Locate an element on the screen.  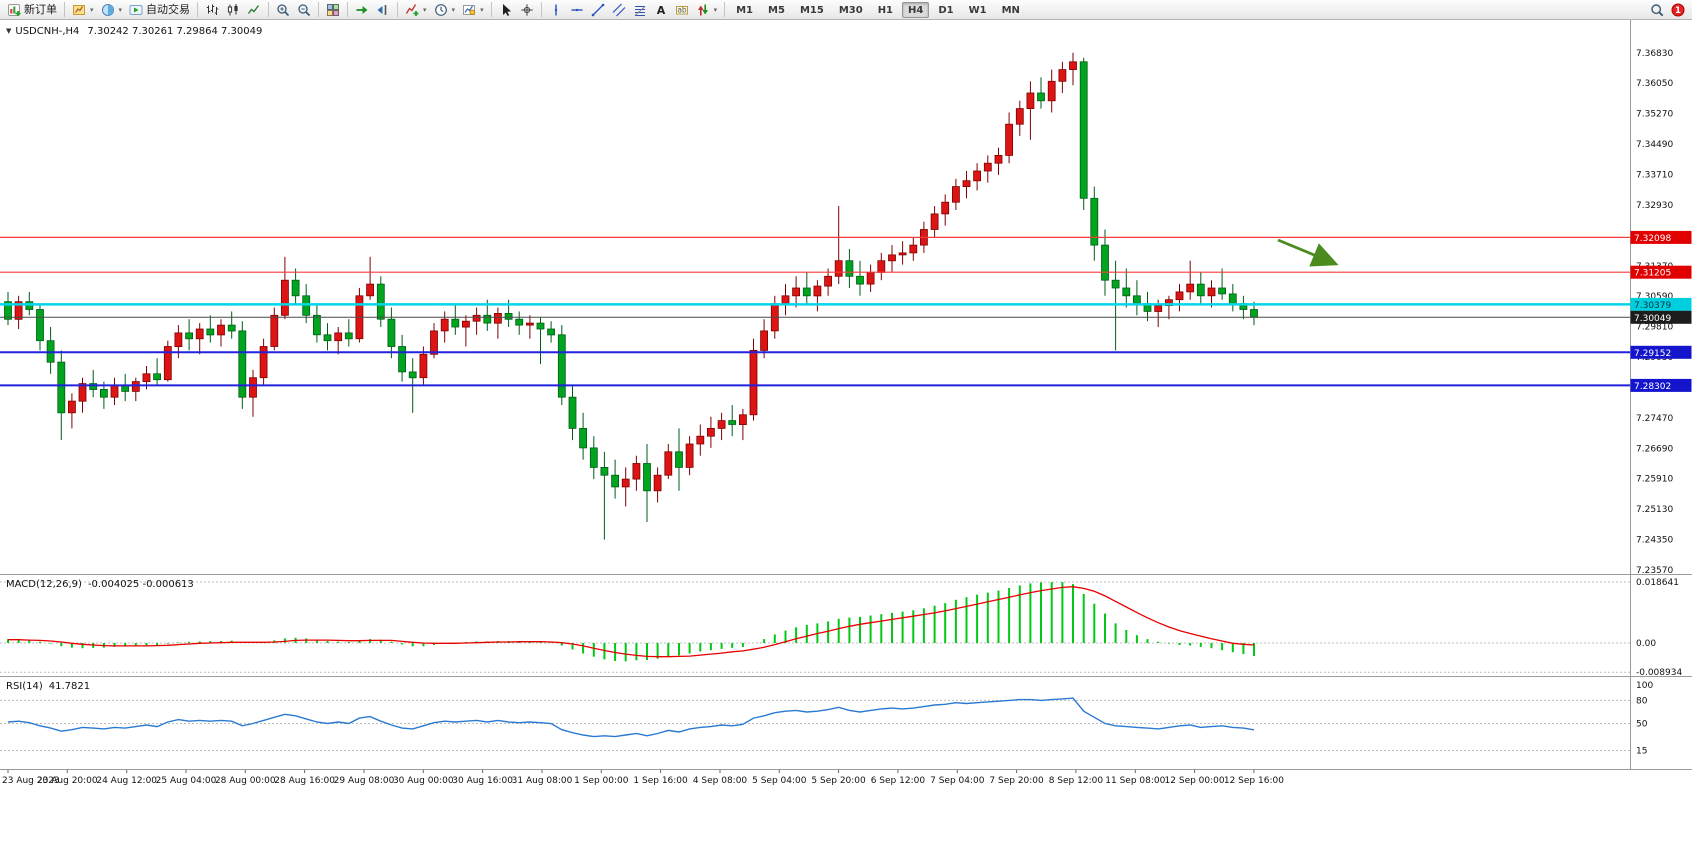
rsi-line is located at coordinates (631, 717).